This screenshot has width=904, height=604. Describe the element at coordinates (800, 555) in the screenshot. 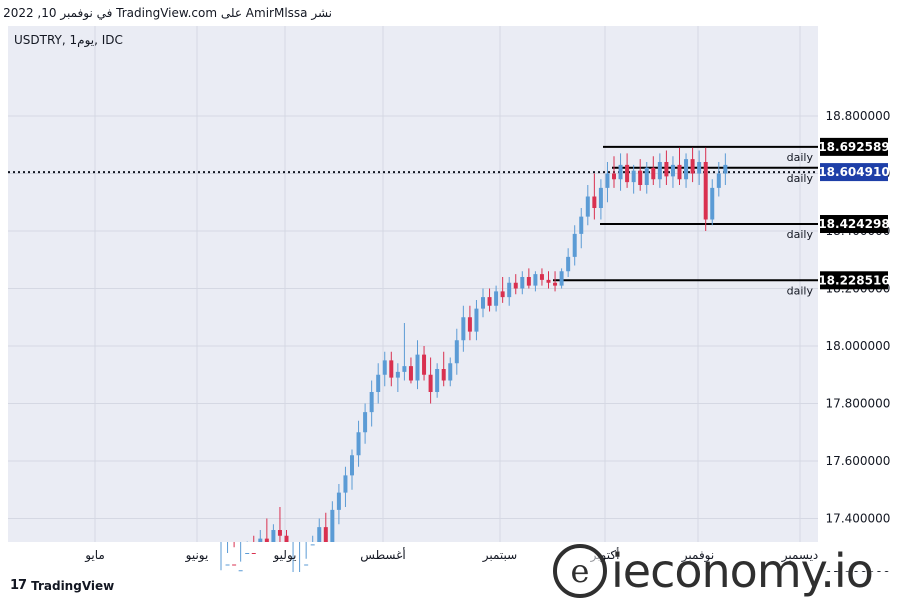

I see `time-tick-label: ديسمبر` at that location.